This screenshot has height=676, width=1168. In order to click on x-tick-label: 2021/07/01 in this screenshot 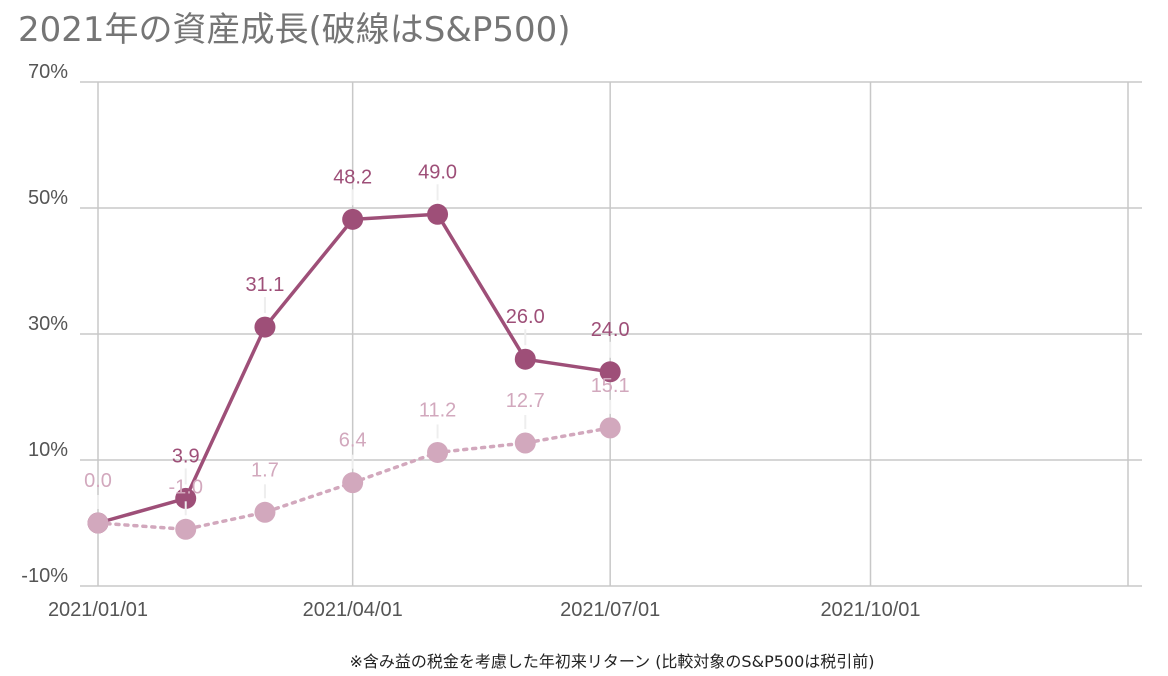, I will do `click(610, 610)`.